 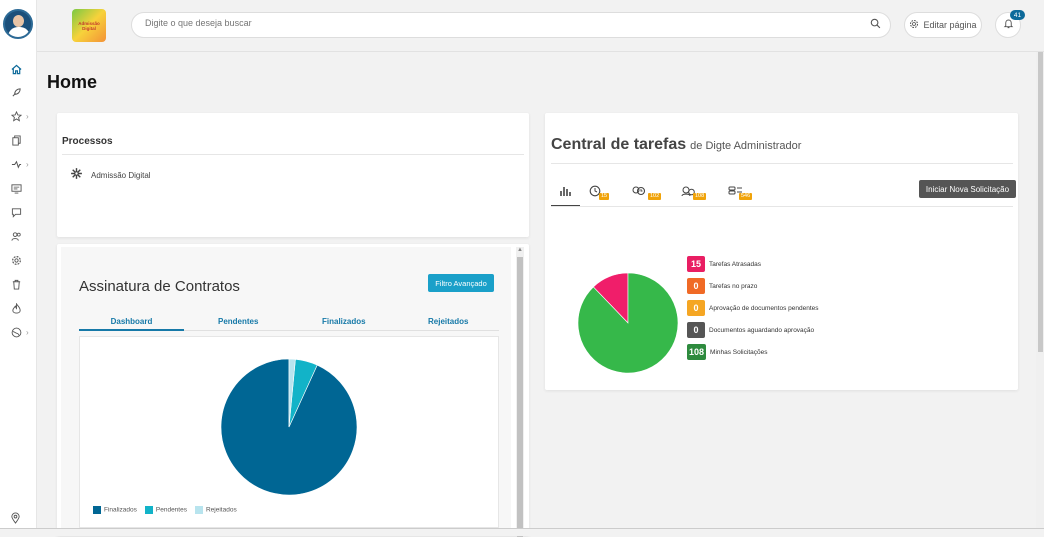 I want to click on bottom-strip, so click(x=522, y=532).